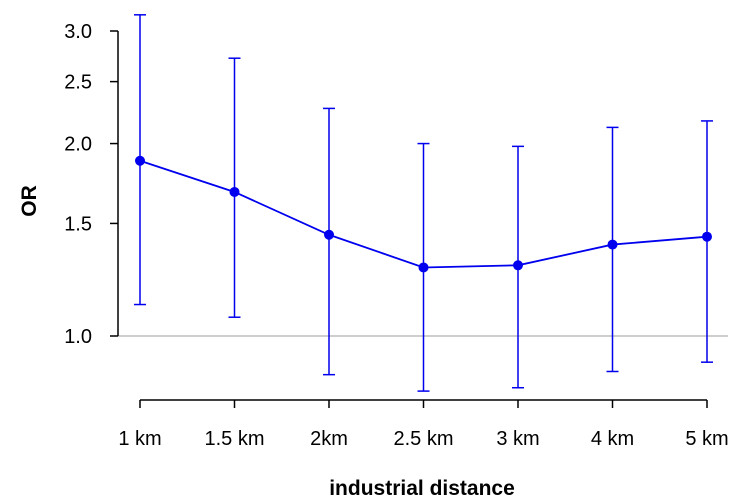 This screenshot has height=503, width=736. Describe the element at coordinates (29, 201) in the screenshot. I see `y-axis-title: OR` at that location.